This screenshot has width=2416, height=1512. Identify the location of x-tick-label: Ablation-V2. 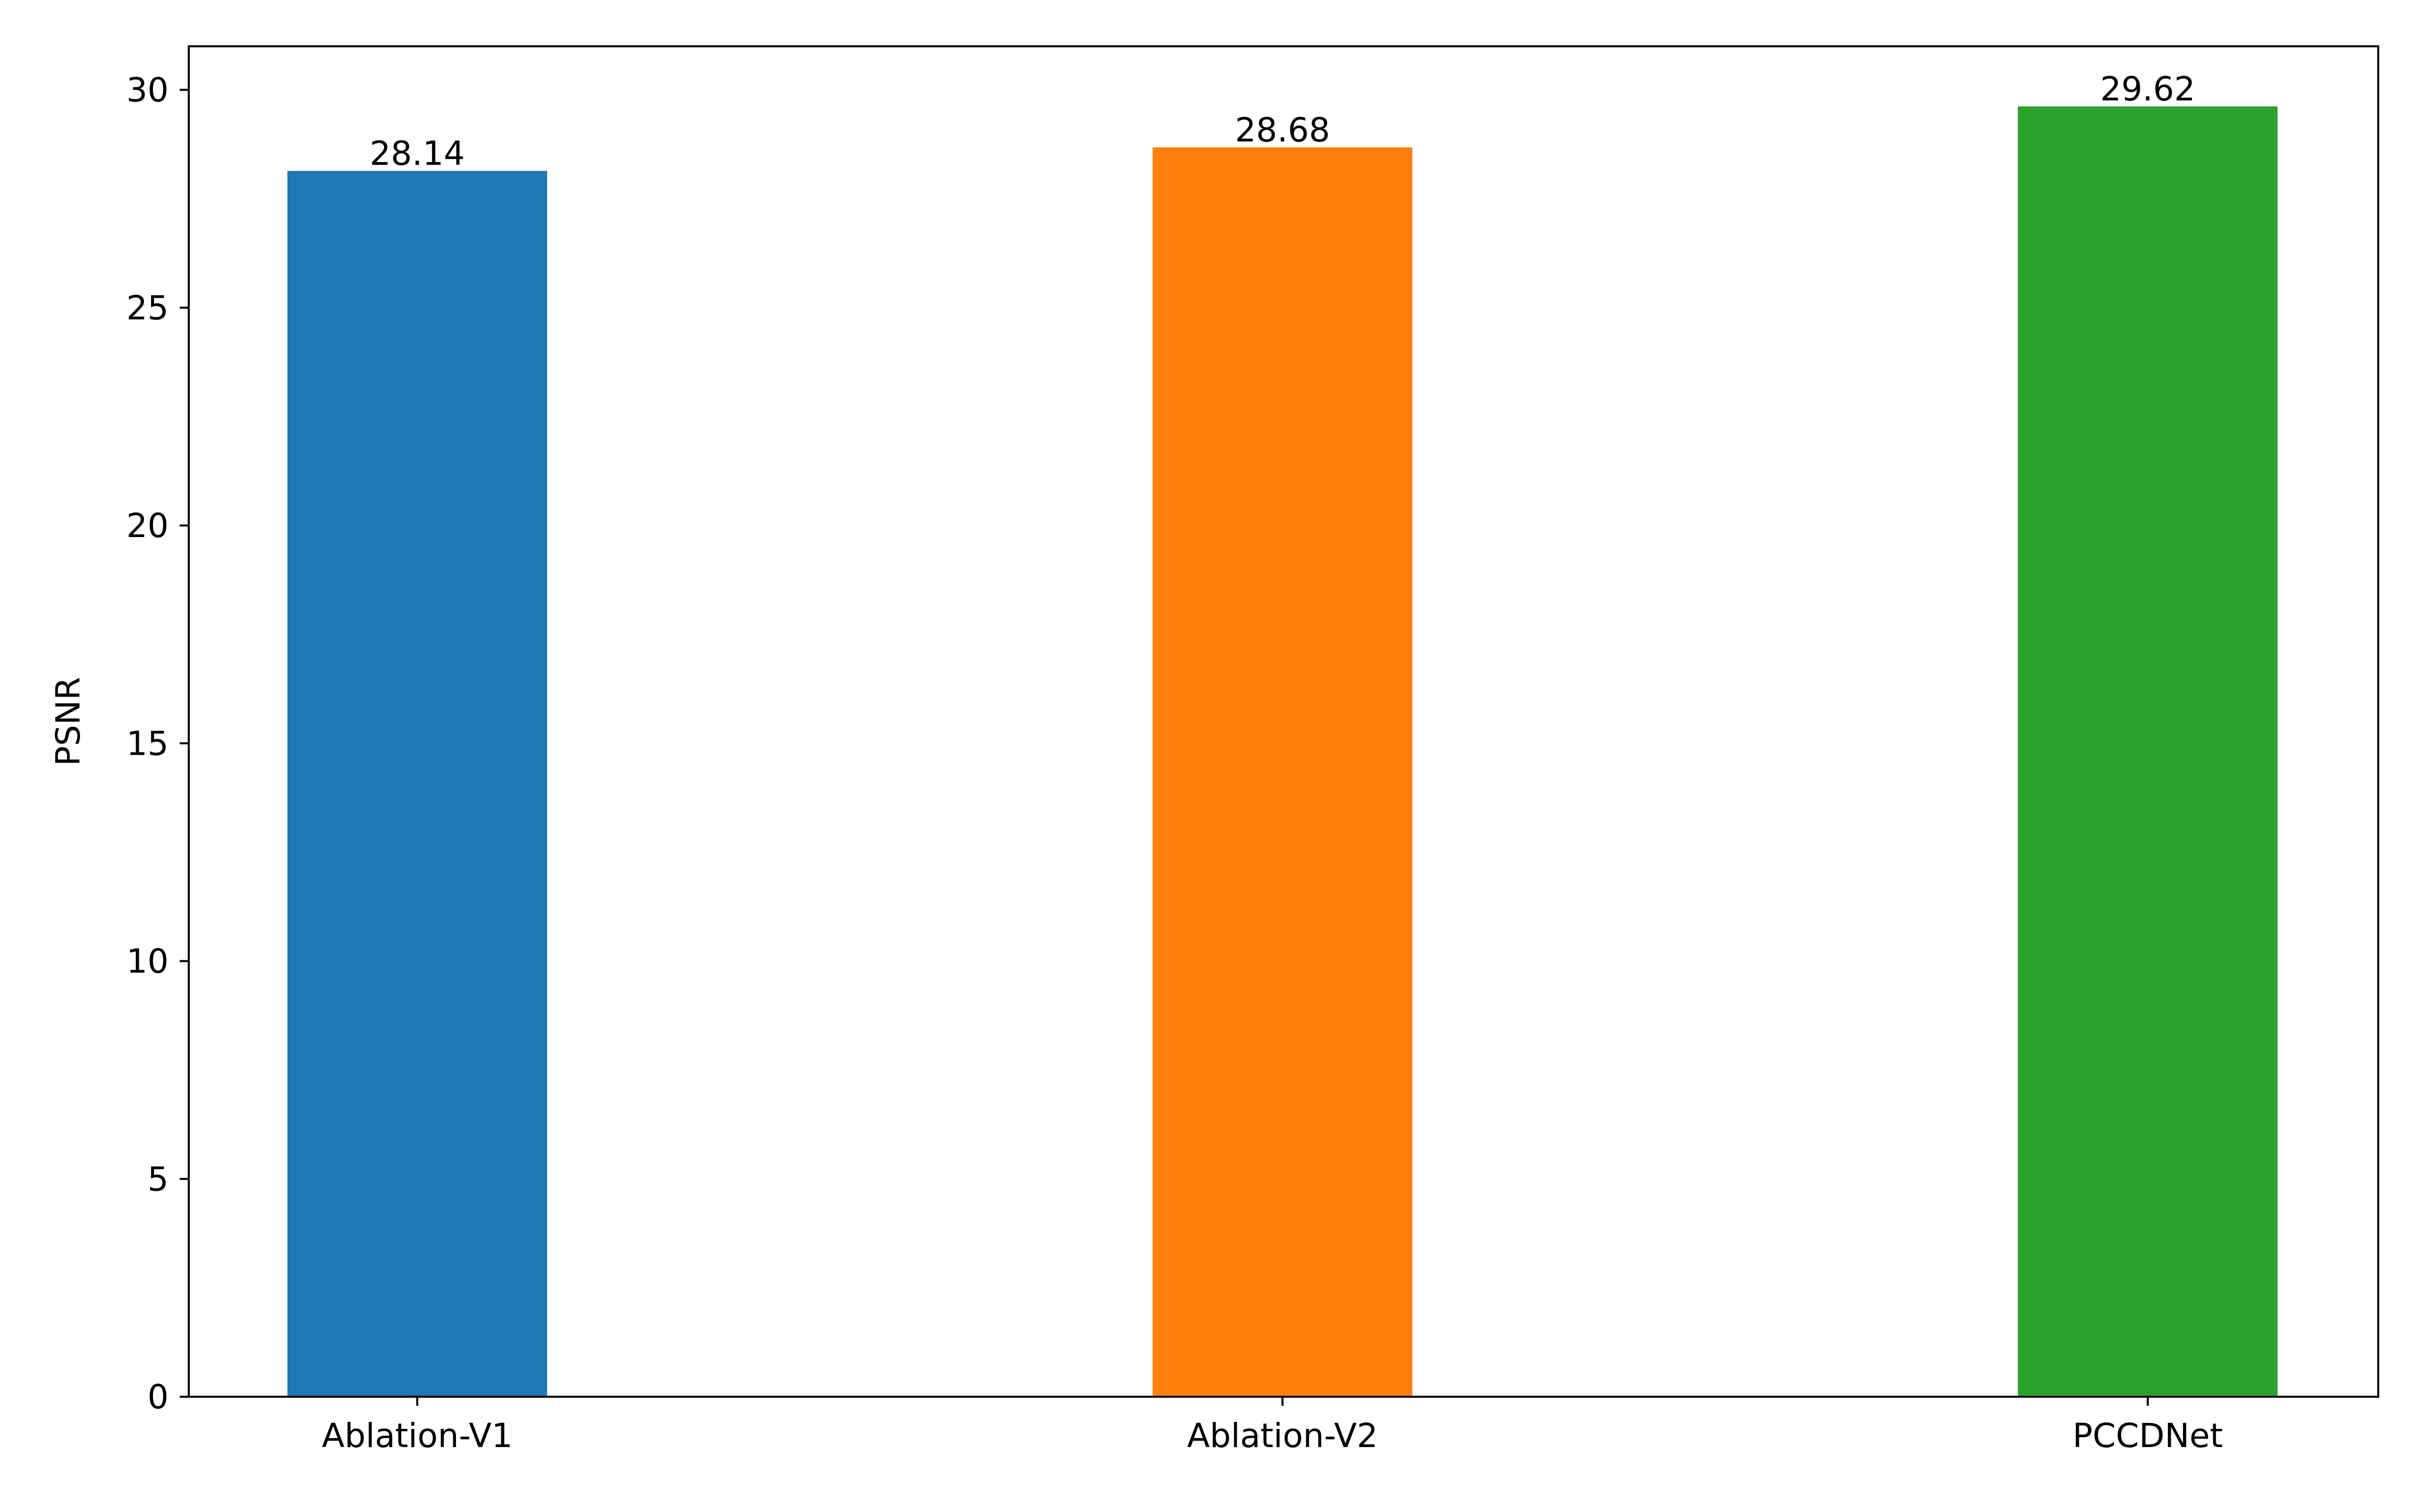
(1282, 1435).